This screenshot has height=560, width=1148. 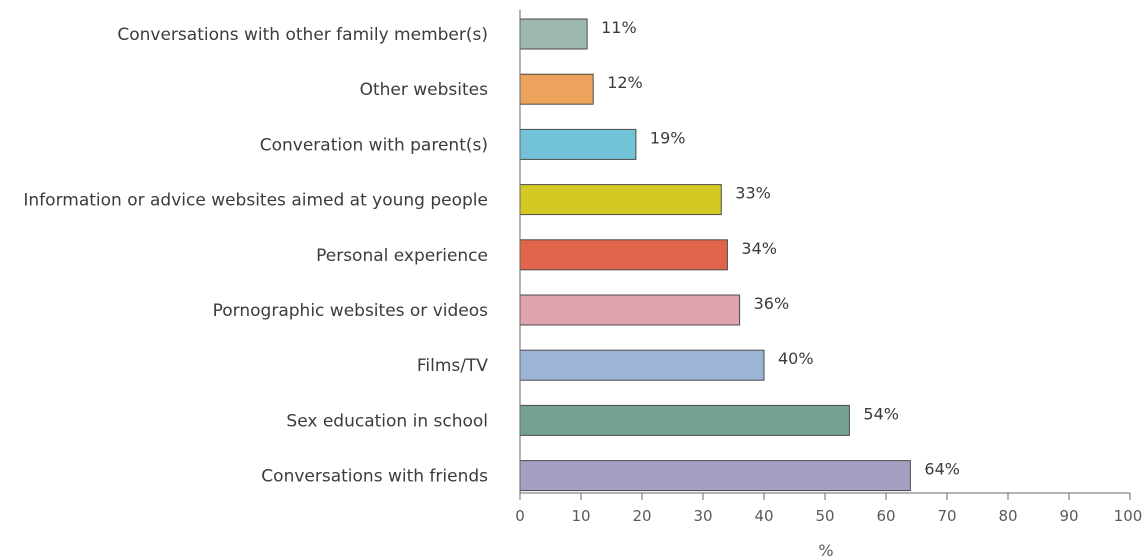 What do you see at coordinates (387, 421) in the screenshot?
I see `category-label-7: Sex education in school` at bounding box center [387, 421].